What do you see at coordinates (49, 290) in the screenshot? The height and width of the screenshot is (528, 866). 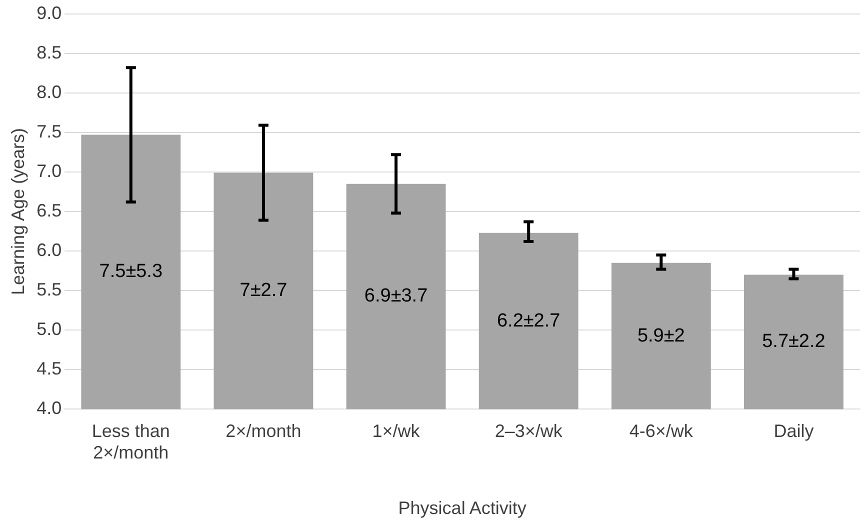 I see `y-tick-label: 5.5` at bounding box center [49, 290].